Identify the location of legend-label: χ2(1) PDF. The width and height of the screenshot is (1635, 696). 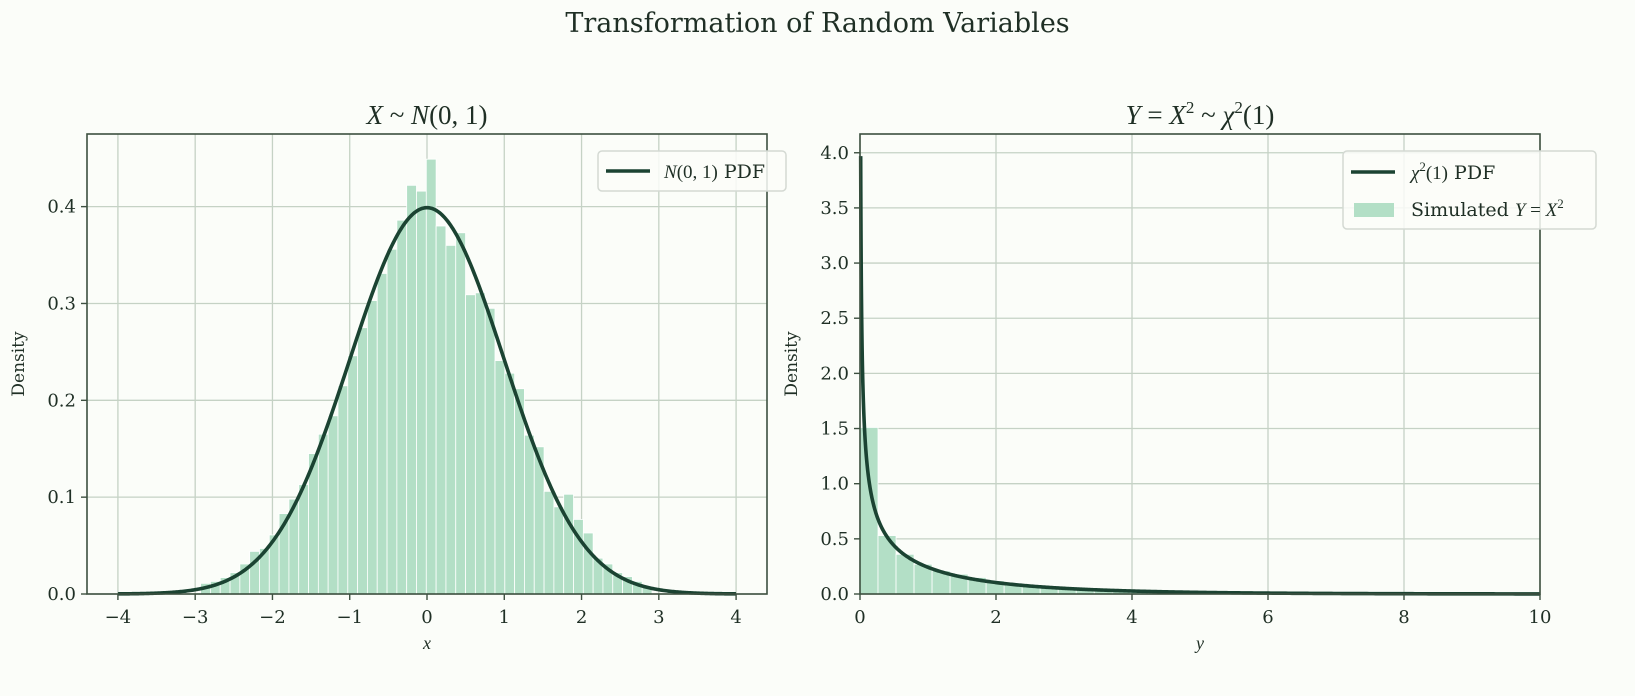
(1452, 171).